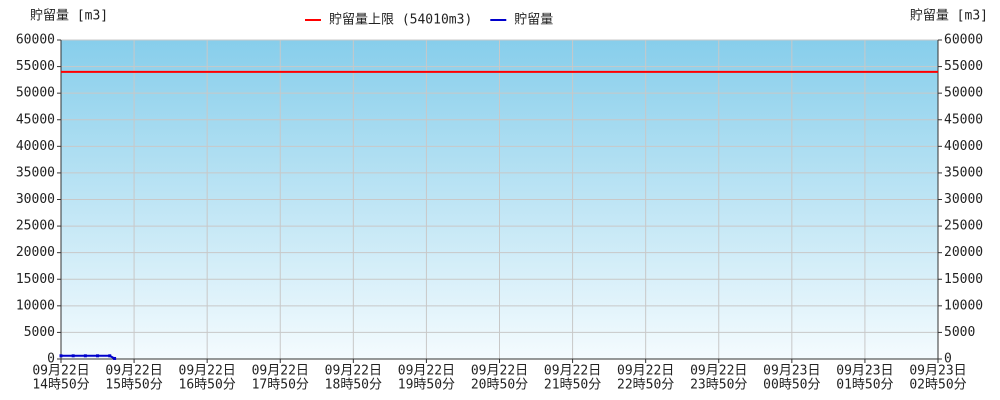  I want to click on x-tick-label: 19時50分, so click(426, 385).